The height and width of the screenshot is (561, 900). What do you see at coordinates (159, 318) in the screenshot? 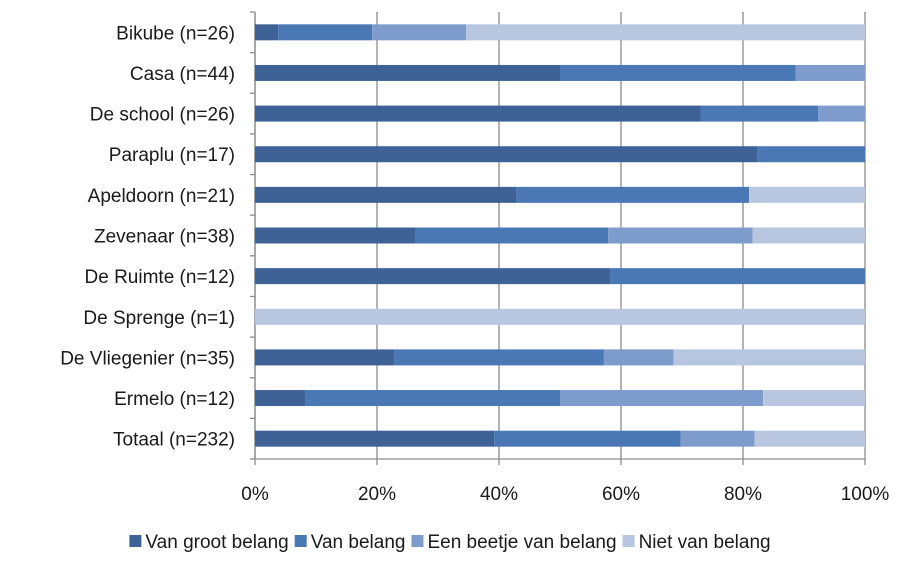
I see `category-label: De Sprenge (n=1)` at bounding box center [159, 318].